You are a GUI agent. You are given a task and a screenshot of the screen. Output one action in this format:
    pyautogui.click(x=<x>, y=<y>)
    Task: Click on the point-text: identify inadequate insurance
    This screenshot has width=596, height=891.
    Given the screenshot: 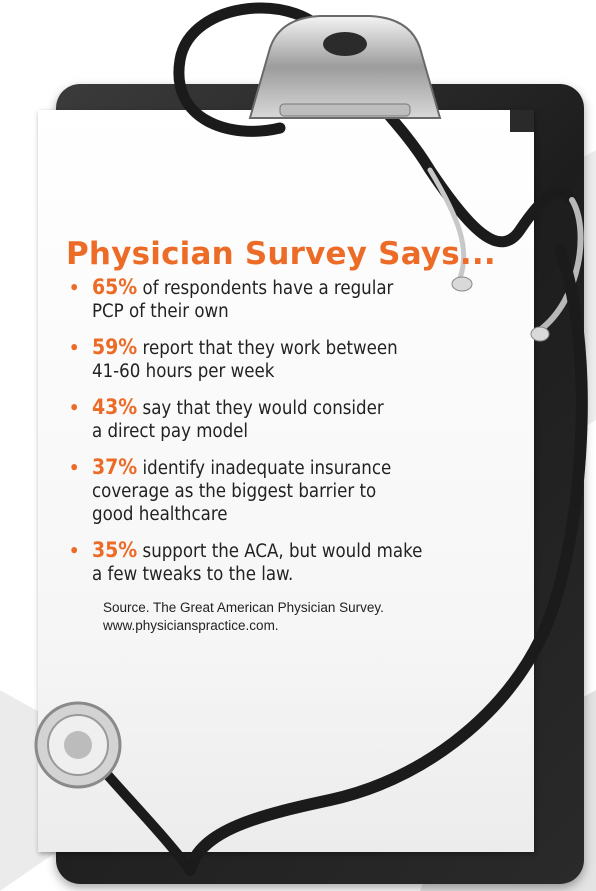 What is the action you would take?
    pyautogui.click(x=264, y=468)
    